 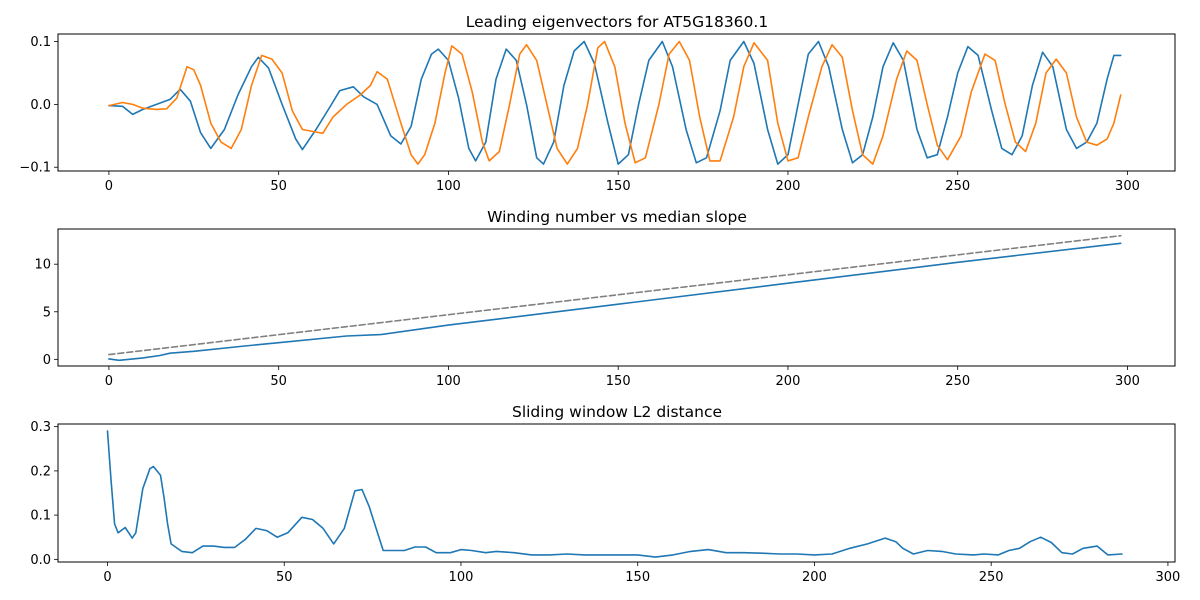 I want to click on y-tick-label: 0.2, so click(x=40, y=471).